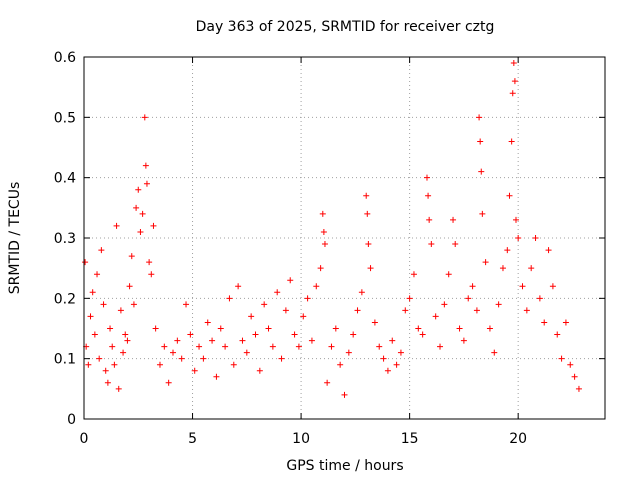 Image resolution: width=640 pixels, height=480 pixels. I want to click on y-tick-label: 0.3, so click(65, 239).